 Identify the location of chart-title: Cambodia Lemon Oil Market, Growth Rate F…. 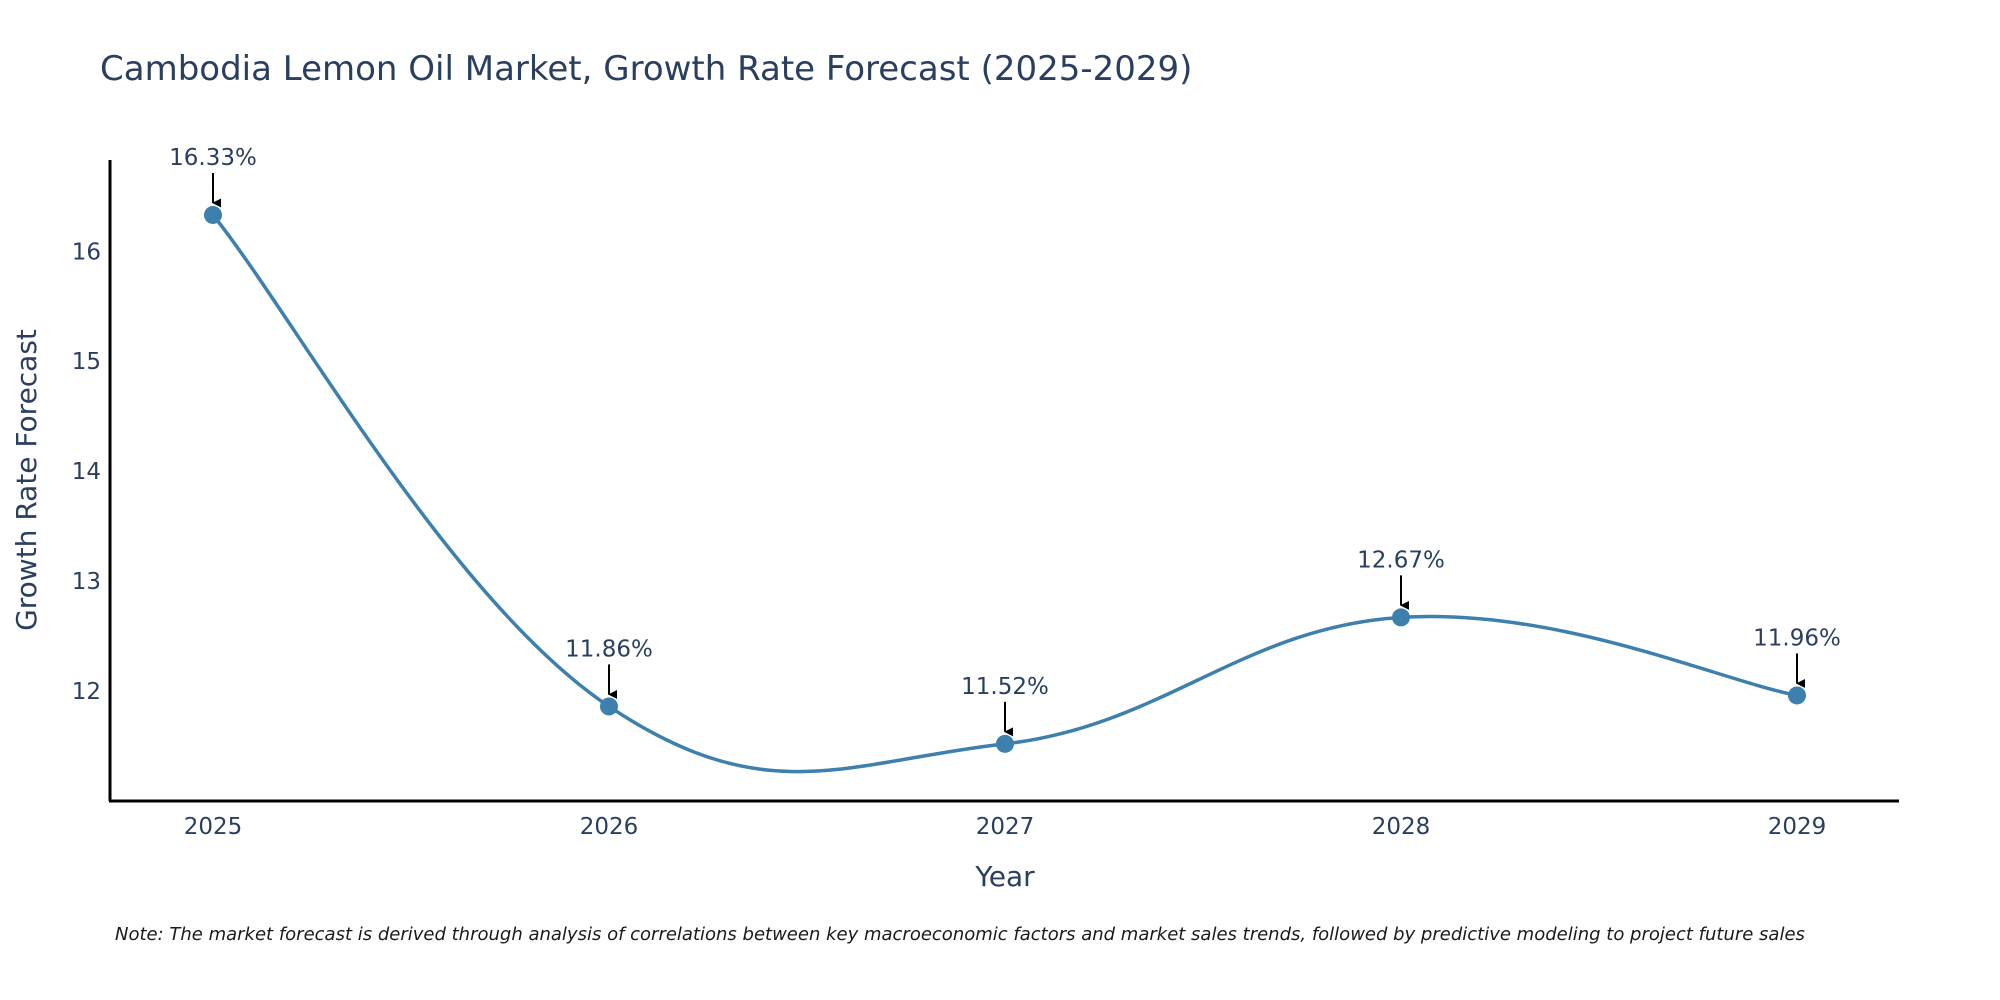
(646, 69).